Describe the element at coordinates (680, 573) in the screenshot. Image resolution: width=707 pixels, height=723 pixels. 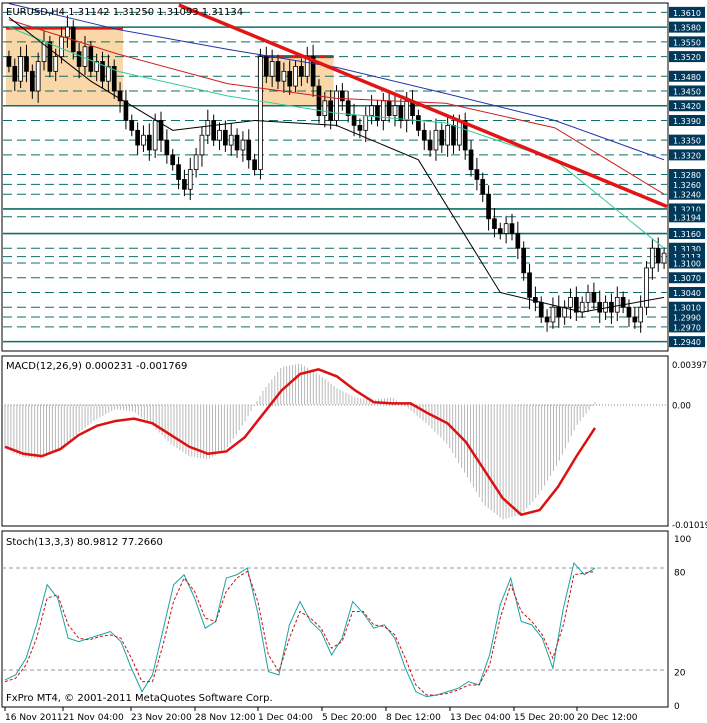
I see `stoch-tick-1: 80` at that location.